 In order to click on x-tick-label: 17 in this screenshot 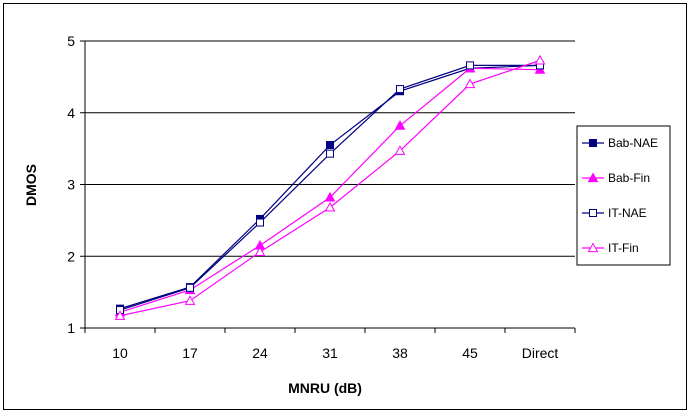, I will do `click(190, 353)`.